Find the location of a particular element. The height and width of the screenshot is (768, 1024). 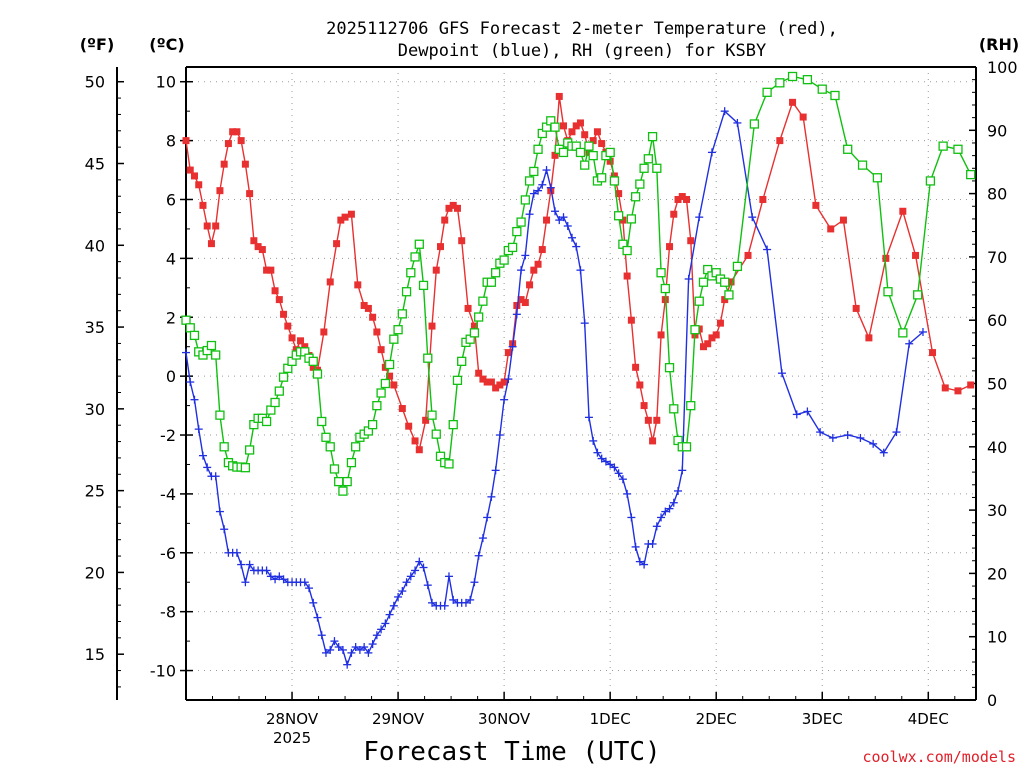

celsius-unit-label: (ºC) is located at coordinates (166, 44).